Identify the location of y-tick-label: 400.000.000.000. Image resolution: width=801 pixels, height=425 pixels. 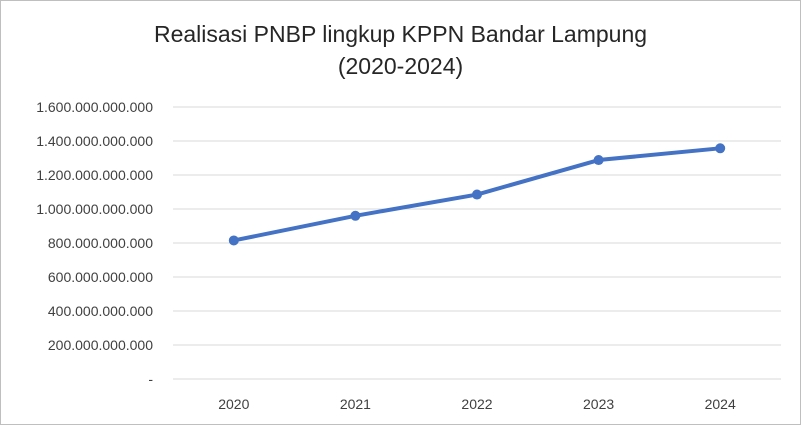
(100, 311).